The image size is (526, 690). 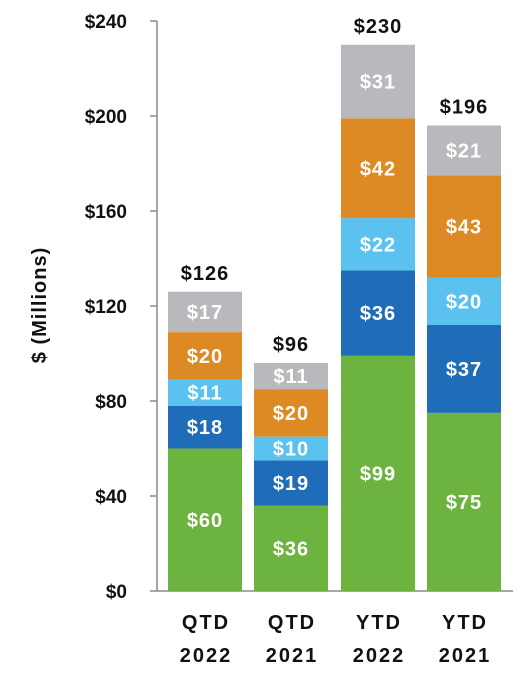 What do you see at coordinates (205, 274) in the screenshot?
I see `total-value-label: $126` at bounding box center [205, 274].